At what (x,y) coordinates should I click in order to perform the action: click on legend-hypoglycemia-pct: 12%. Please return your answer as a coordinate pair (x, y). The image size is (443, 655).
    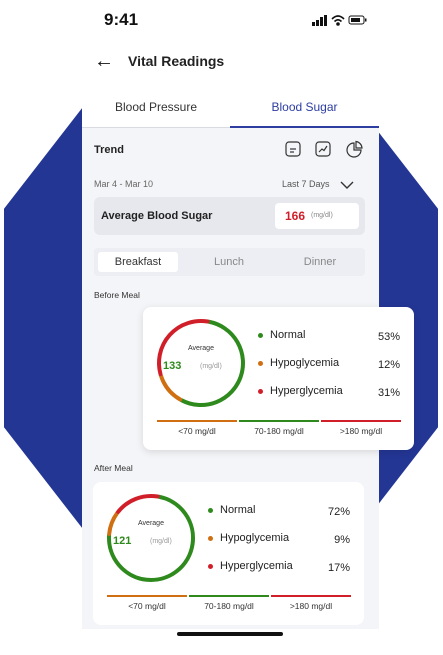
    Looking at the image, I should click on (388, 365).